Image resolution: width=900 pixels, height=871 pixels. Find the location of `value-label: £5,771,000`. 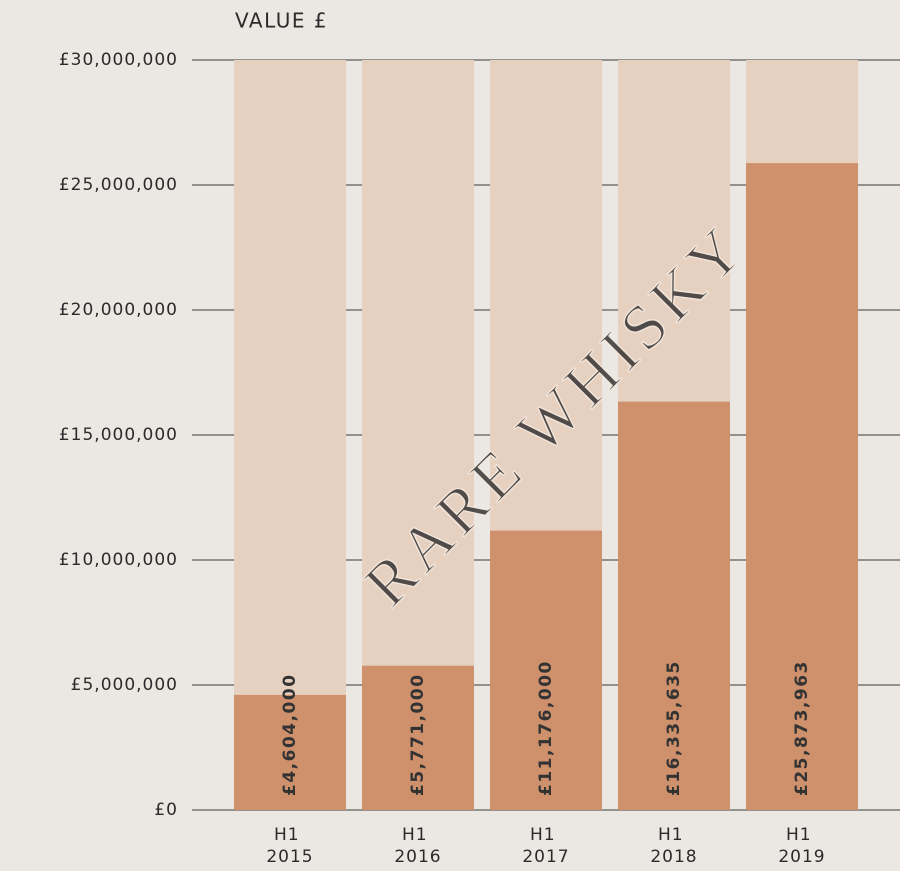

value-label: £5,771,000 is located at coordinates (418, 734).